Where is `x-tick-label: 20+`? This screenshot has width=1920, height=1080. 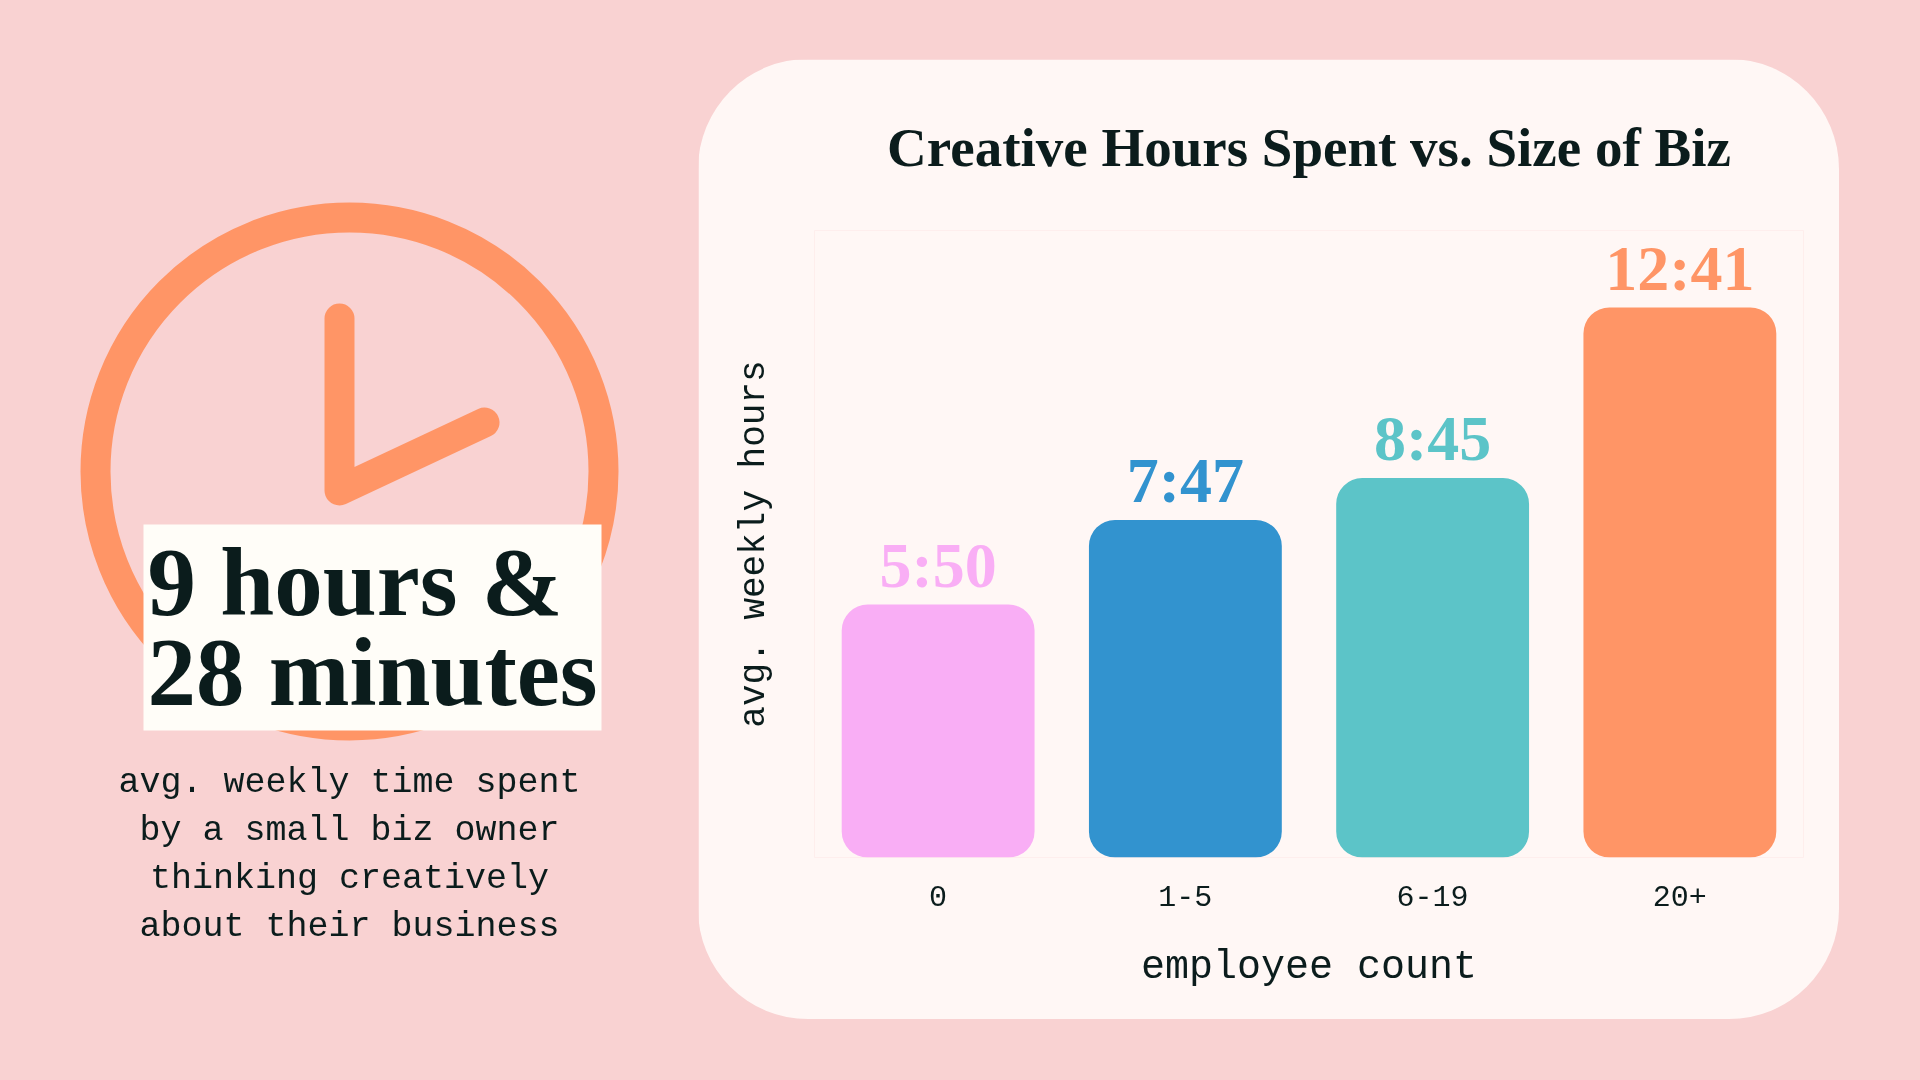
x-tick-label: 20+ is located at coordinates (1679, 897).